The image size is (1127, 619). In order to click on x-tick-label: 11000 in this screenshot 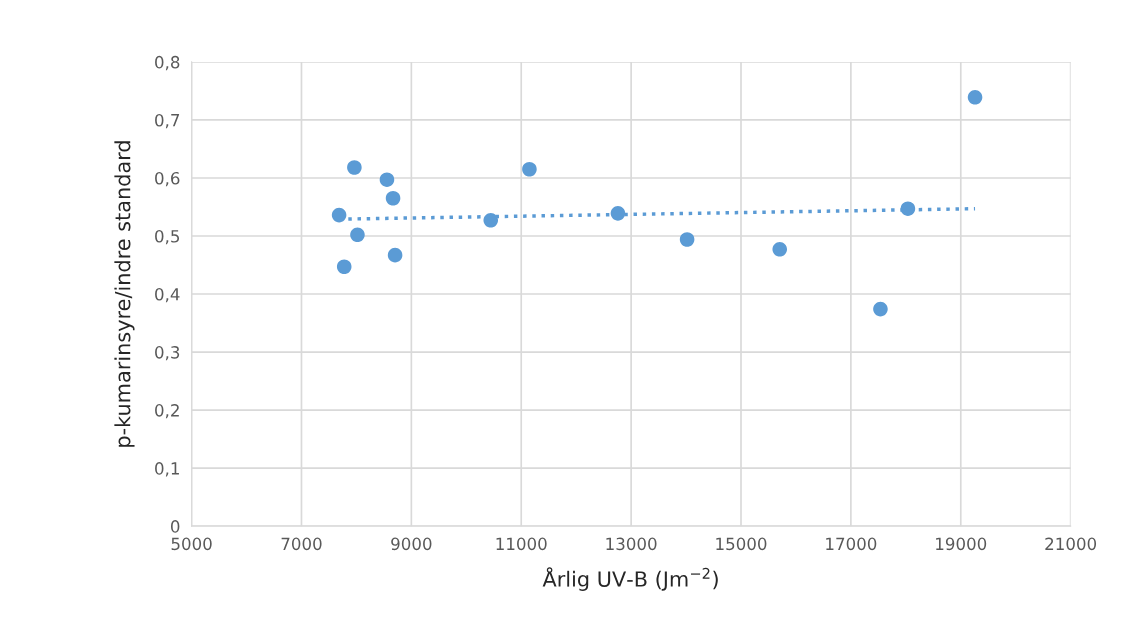, I will do `click(521, 544)`.